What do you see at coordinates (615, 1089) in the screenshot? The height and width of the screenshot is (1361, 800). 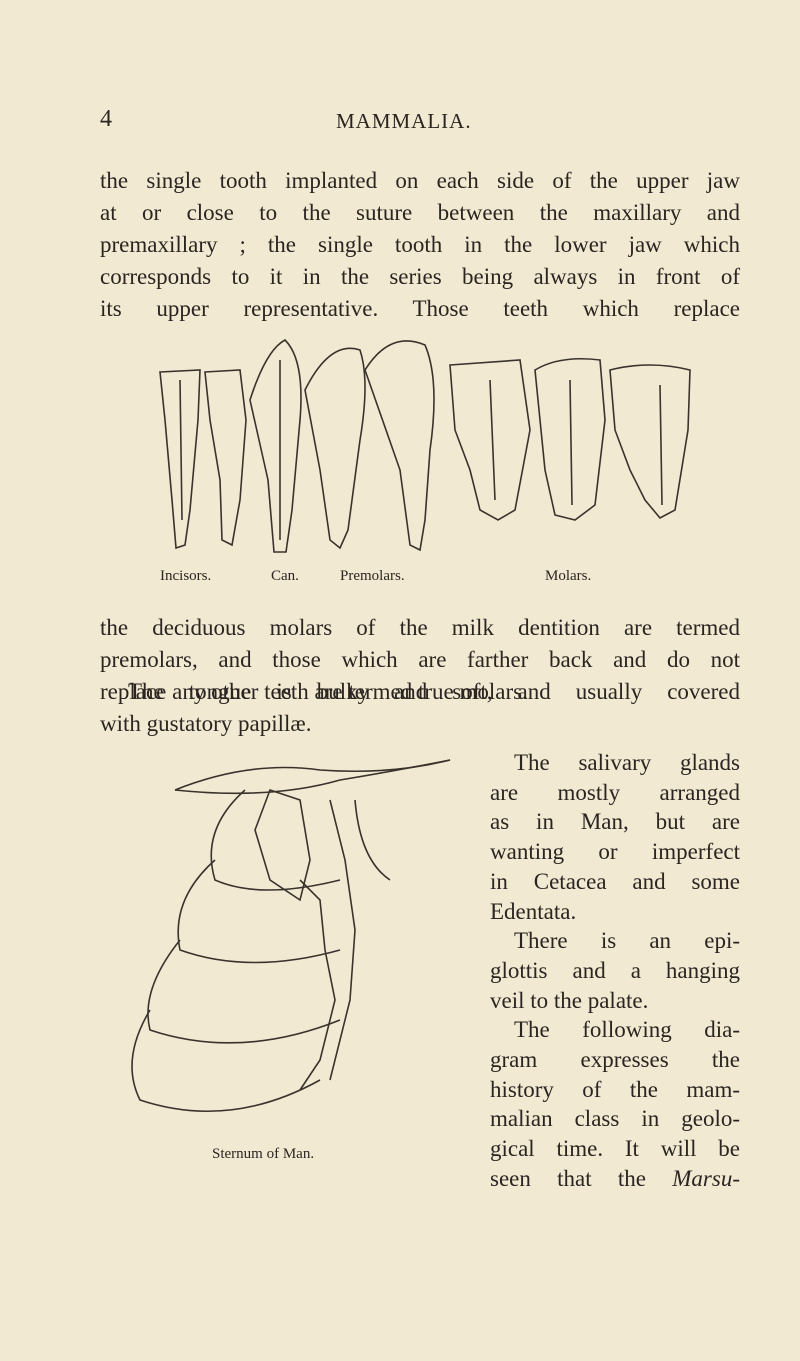 I see `text-line: history of the mam-` at bounding box center [615, 1089].